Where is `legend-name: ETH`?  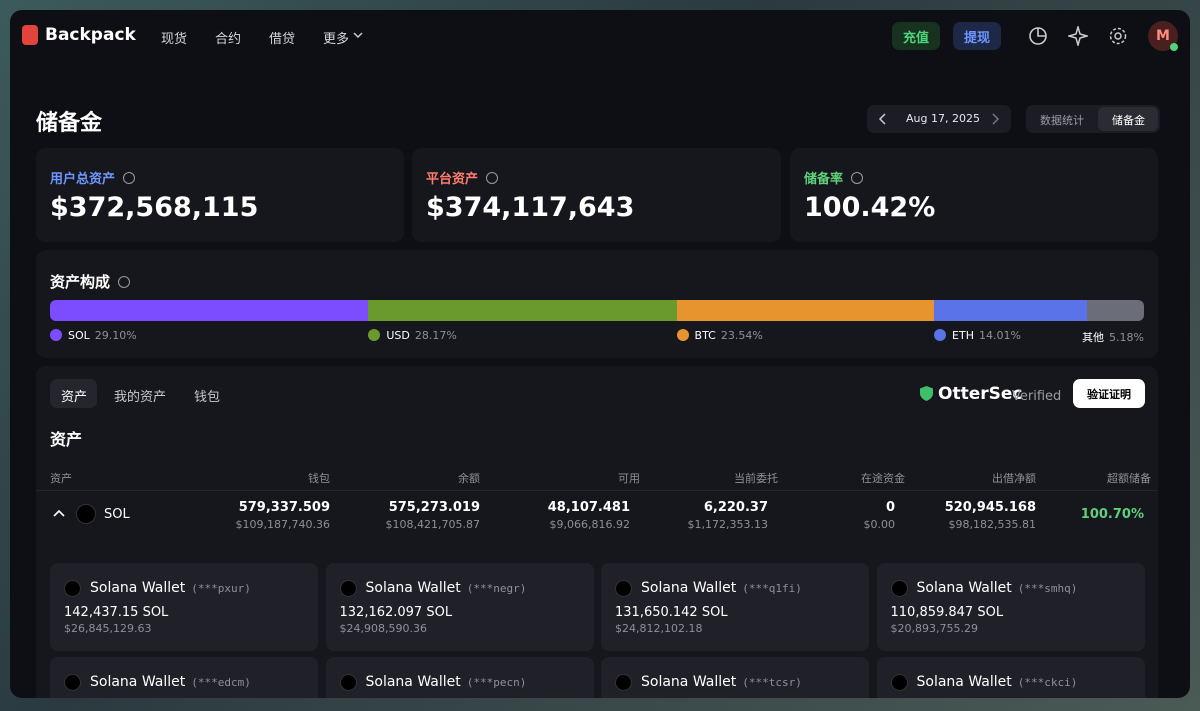 legend-name: ETH is located at coordinates (963, 335).